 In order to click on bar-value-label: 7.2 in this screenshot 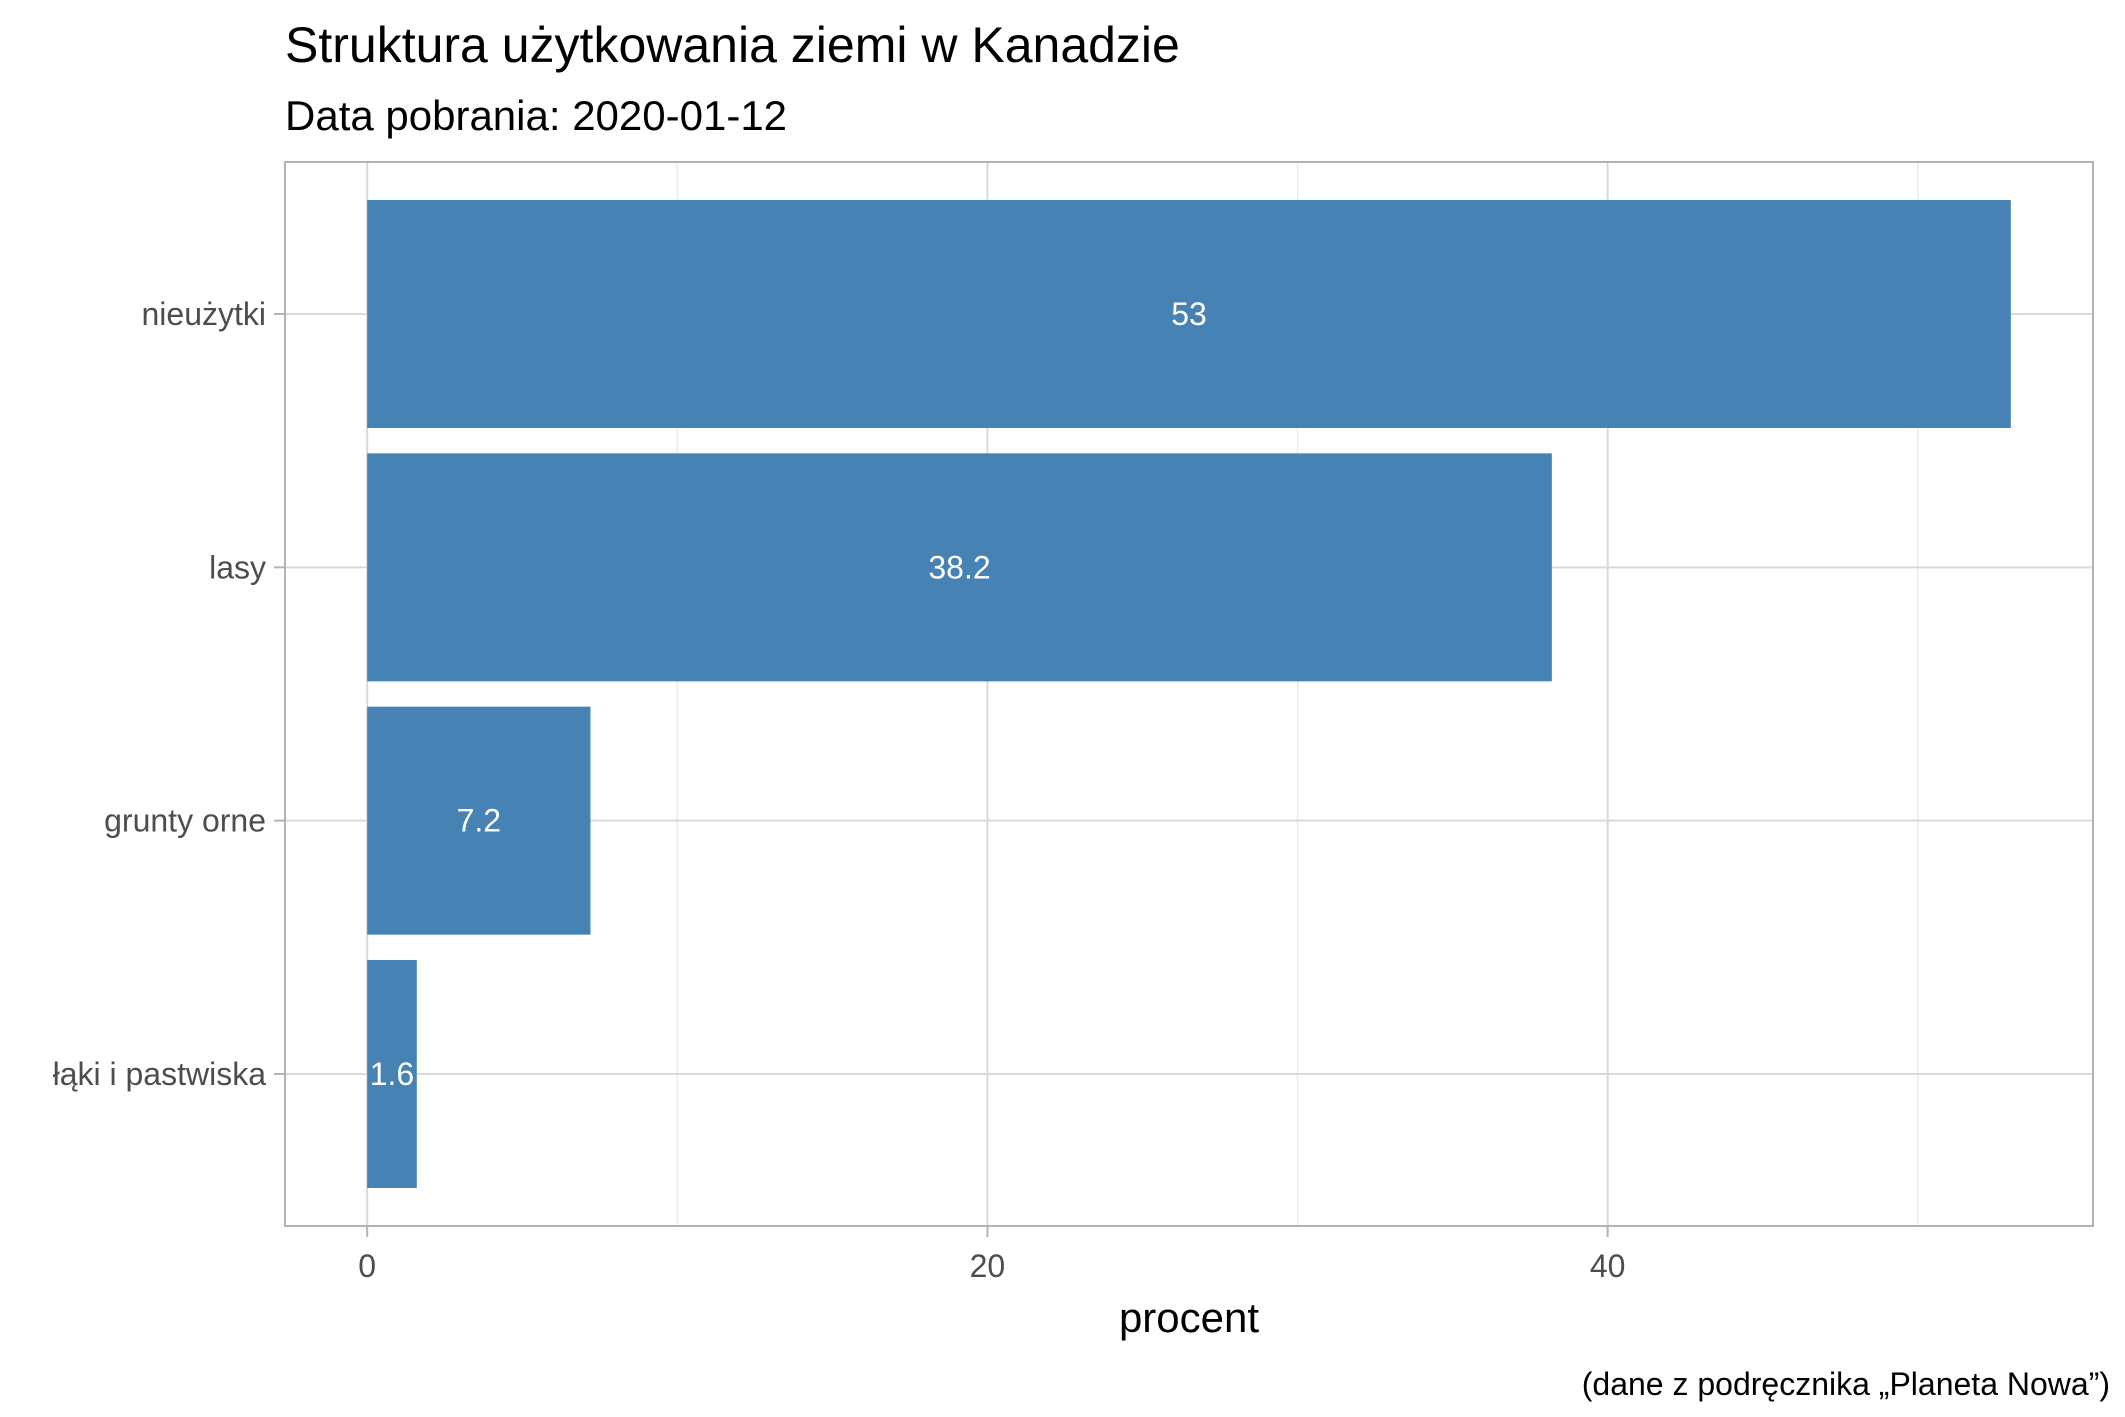, I will do `click(479, 821)`.